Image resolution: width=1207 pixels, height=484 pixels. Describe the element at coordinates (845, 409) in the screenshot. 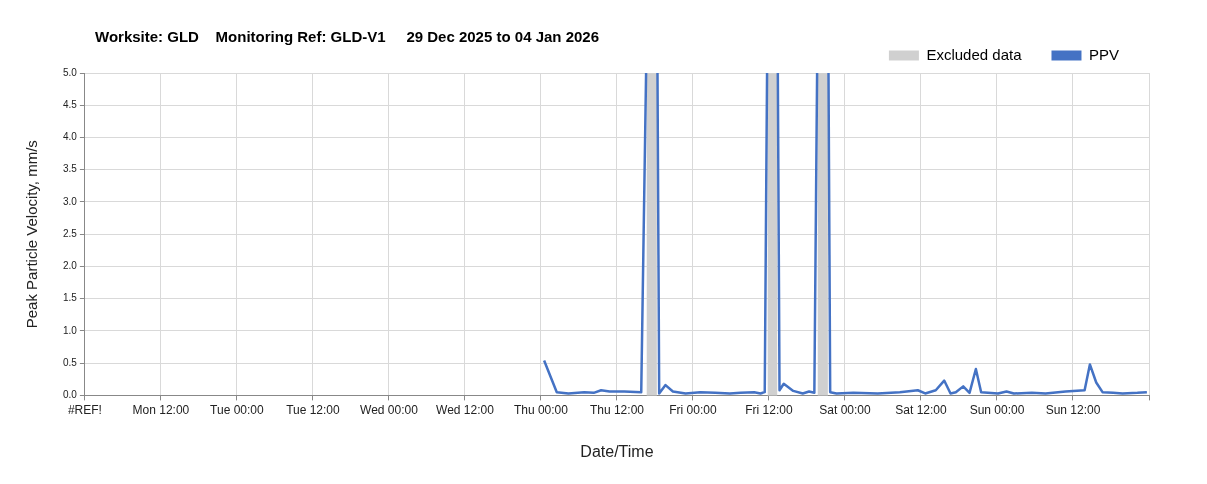

I see `x-tick-label: Sat 00:00` at that location.